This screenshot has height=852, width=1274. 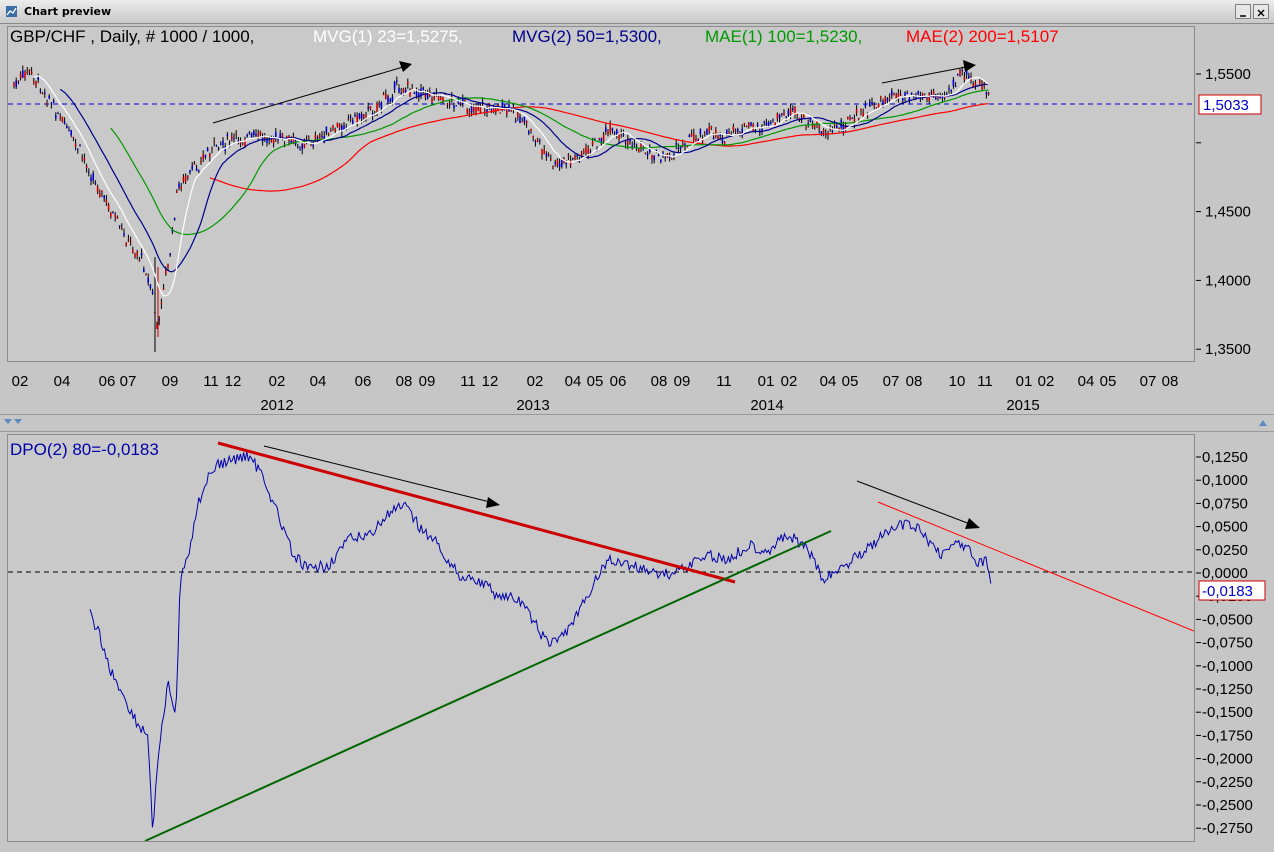 I want to click on collapse-arrows-icon, so click(x=20, y=423).